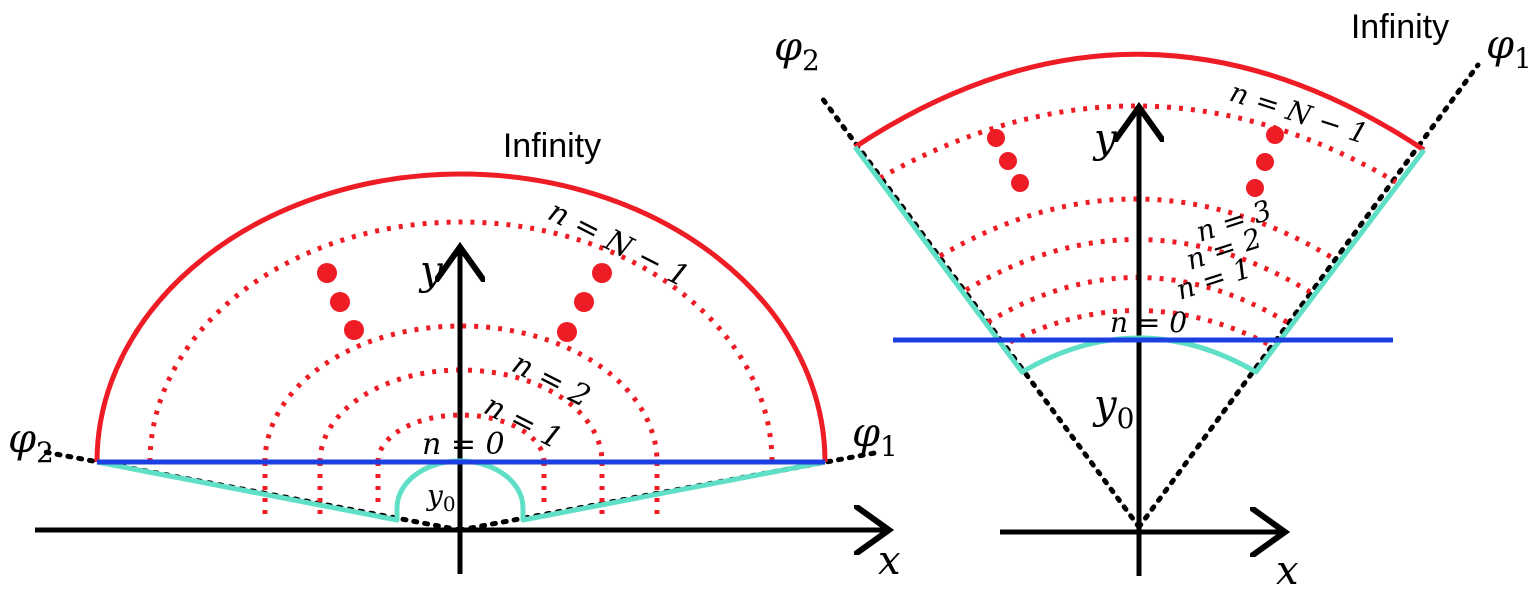 Image resolution: width=1540 pixels, height=594 pixels. I want to click on left-label-n0: n = 0, so click(463, 444).